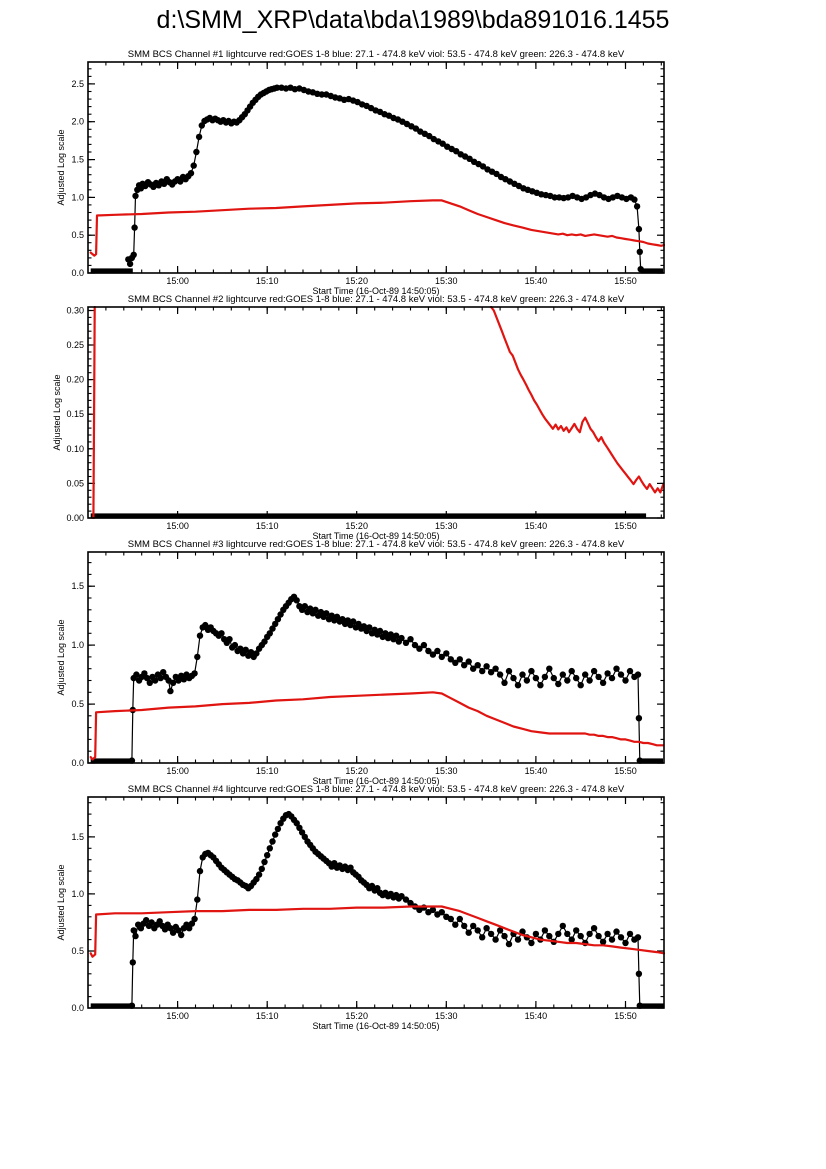 The image size is (826, 1169). What do you see at coordinates (77, 273) in the screenshot?
I see `y-tick-label: 0.0` at bounding box center [77, 273].